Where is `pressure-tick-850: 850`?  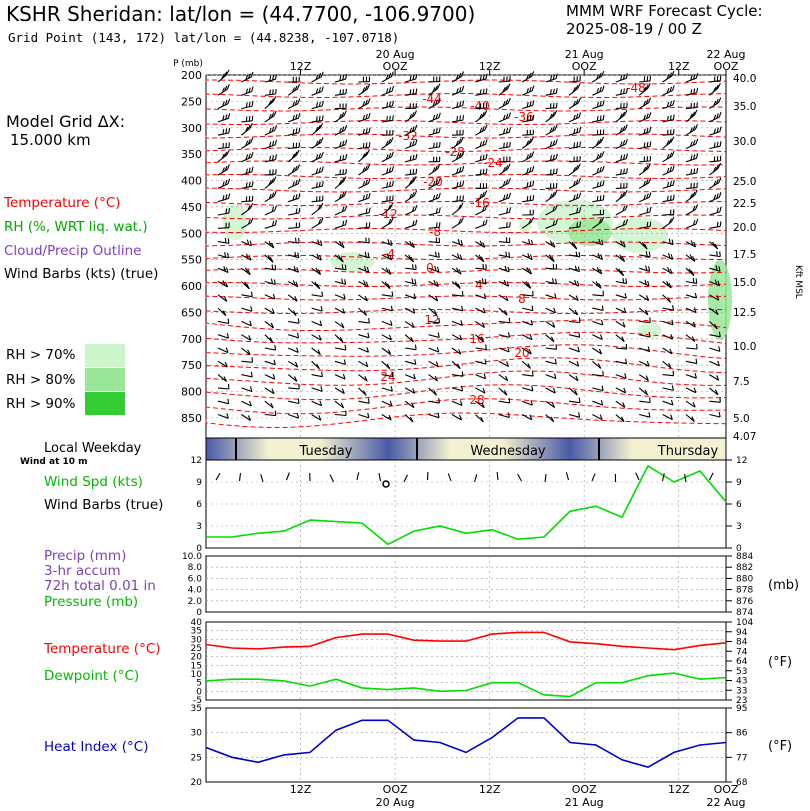
pressure-tick-850: 850 is located at coordinates (191, 418).